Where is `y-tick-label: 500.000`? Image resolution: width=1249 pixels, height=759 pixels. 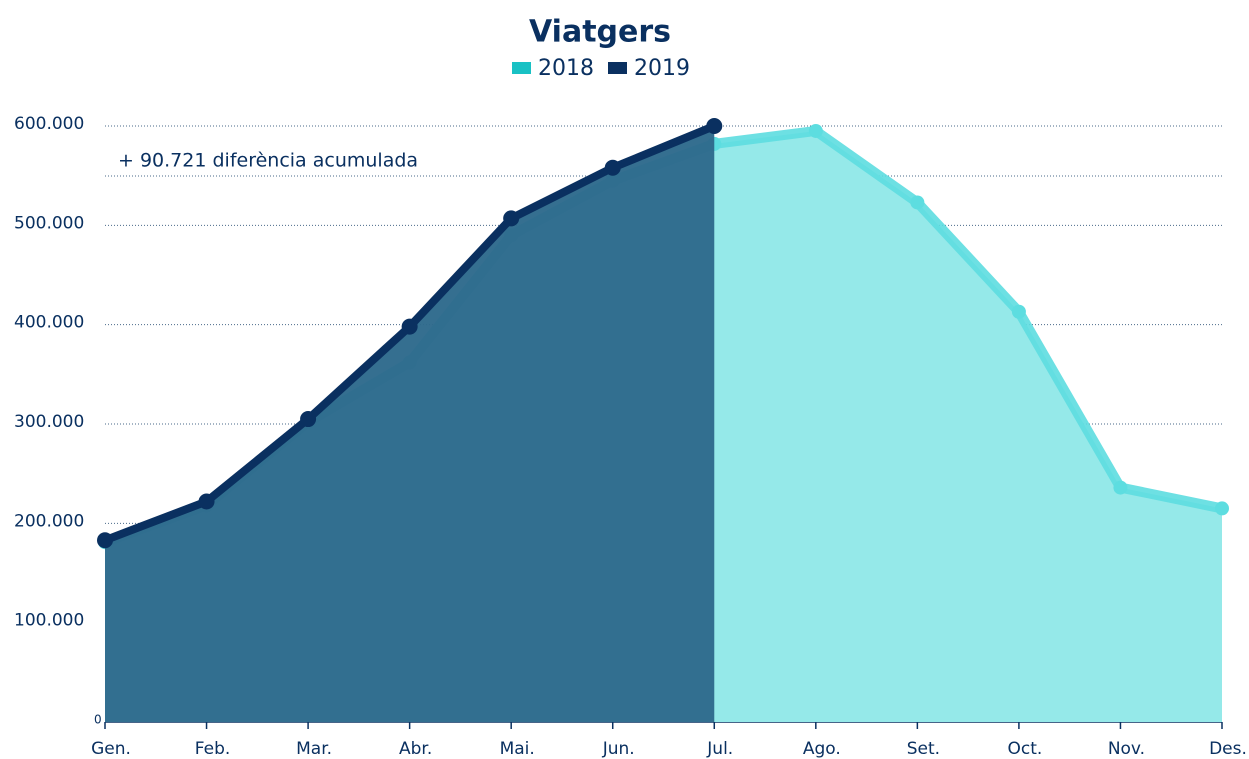 y-tick-label: 500.000 is located at coordinates (49, 223).